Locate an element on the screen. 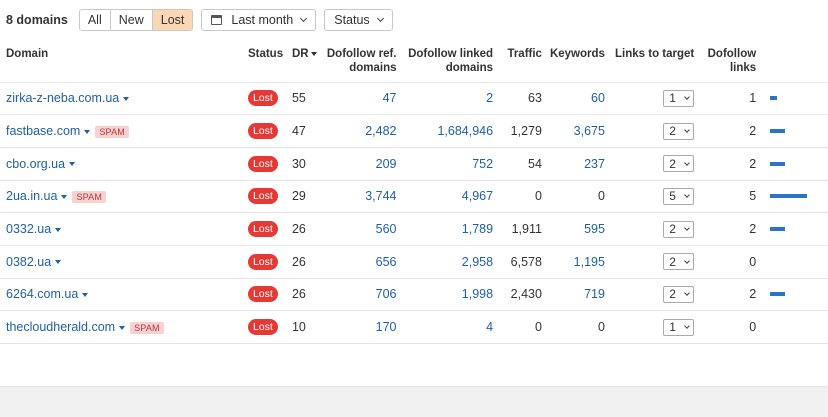  table-row: cbo.org.ua Lost 30 209 752 54 237 2 2 is located at coordinates (414, 164).